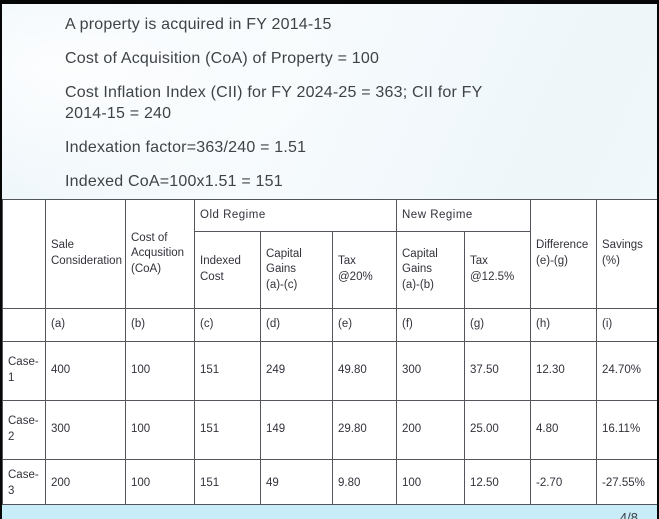  Describe the element at coordinates (497, 430) in the screenshot. I see `table-cell: 25.00` at that location.